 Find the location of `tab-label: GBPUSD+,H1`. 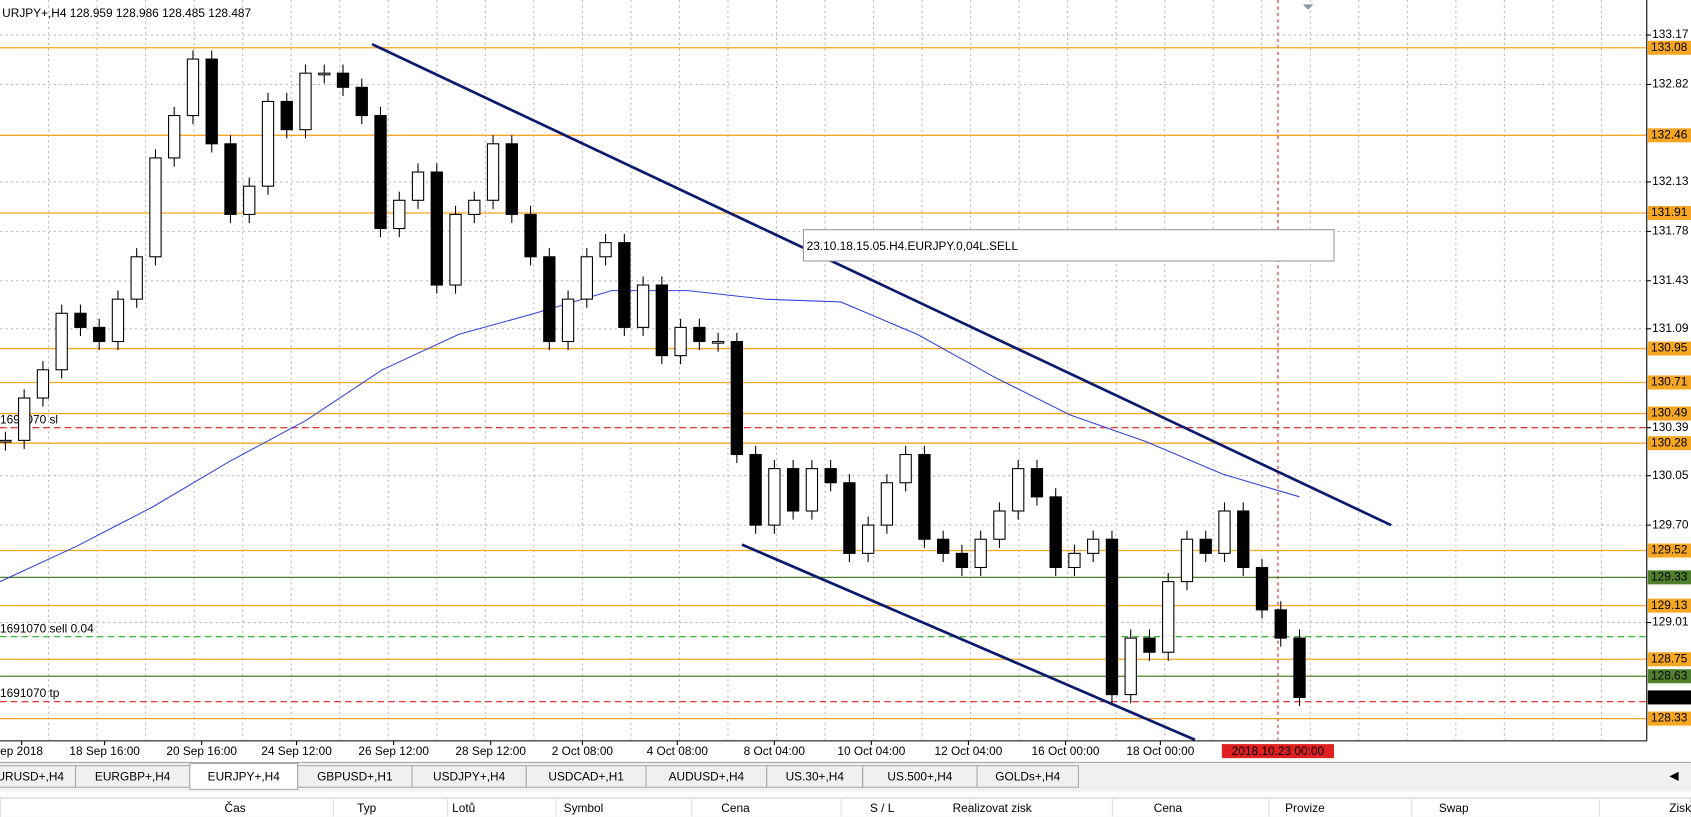

tab-label: GBPUSD+,H1 is located at coordinates (355, 777).